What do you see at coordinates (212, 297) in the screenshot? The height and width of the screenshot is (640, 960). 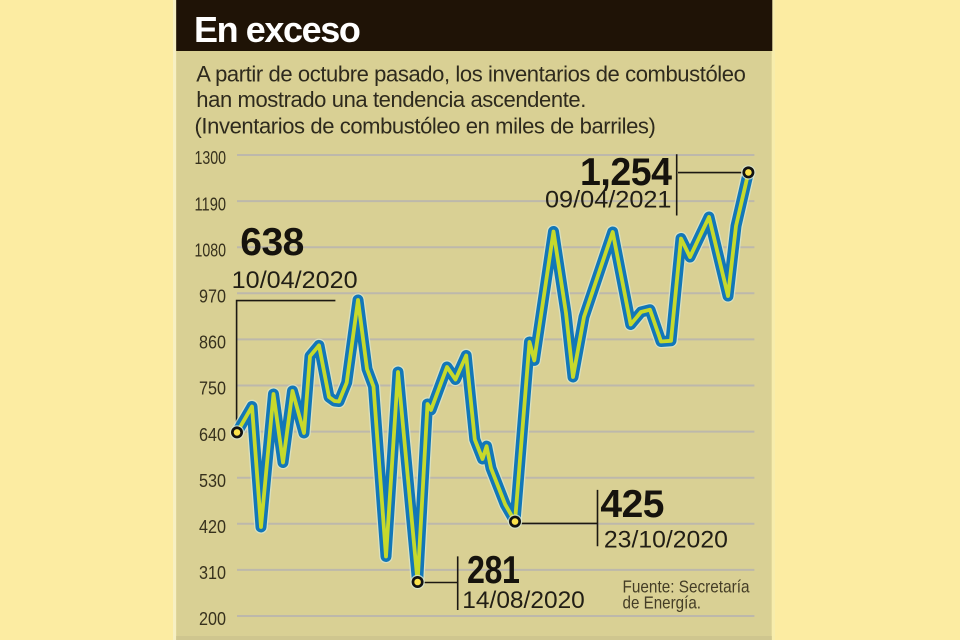 I see `svg-text: 970` at bounding box center [212, 297].